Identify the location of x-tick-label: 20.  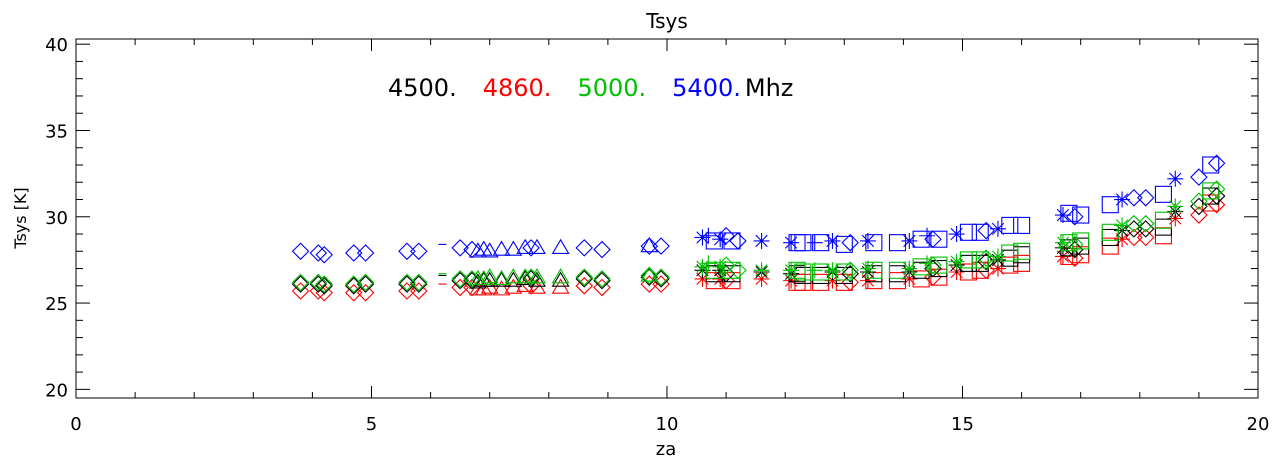
(1258, 424).